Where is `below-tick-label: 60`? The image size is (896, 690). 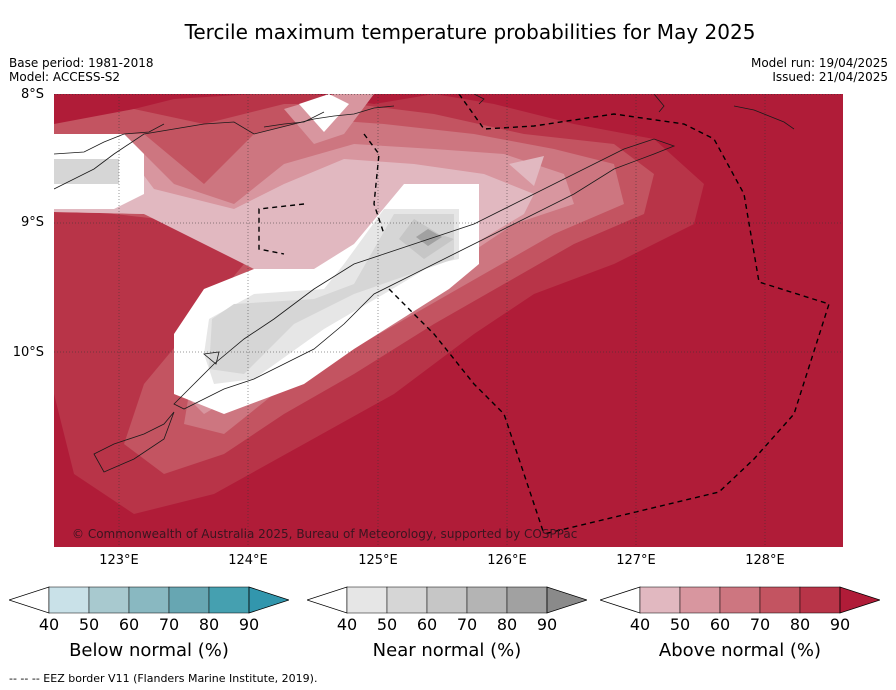 below-tick-label: 60 is located at coordinates (129, 624).